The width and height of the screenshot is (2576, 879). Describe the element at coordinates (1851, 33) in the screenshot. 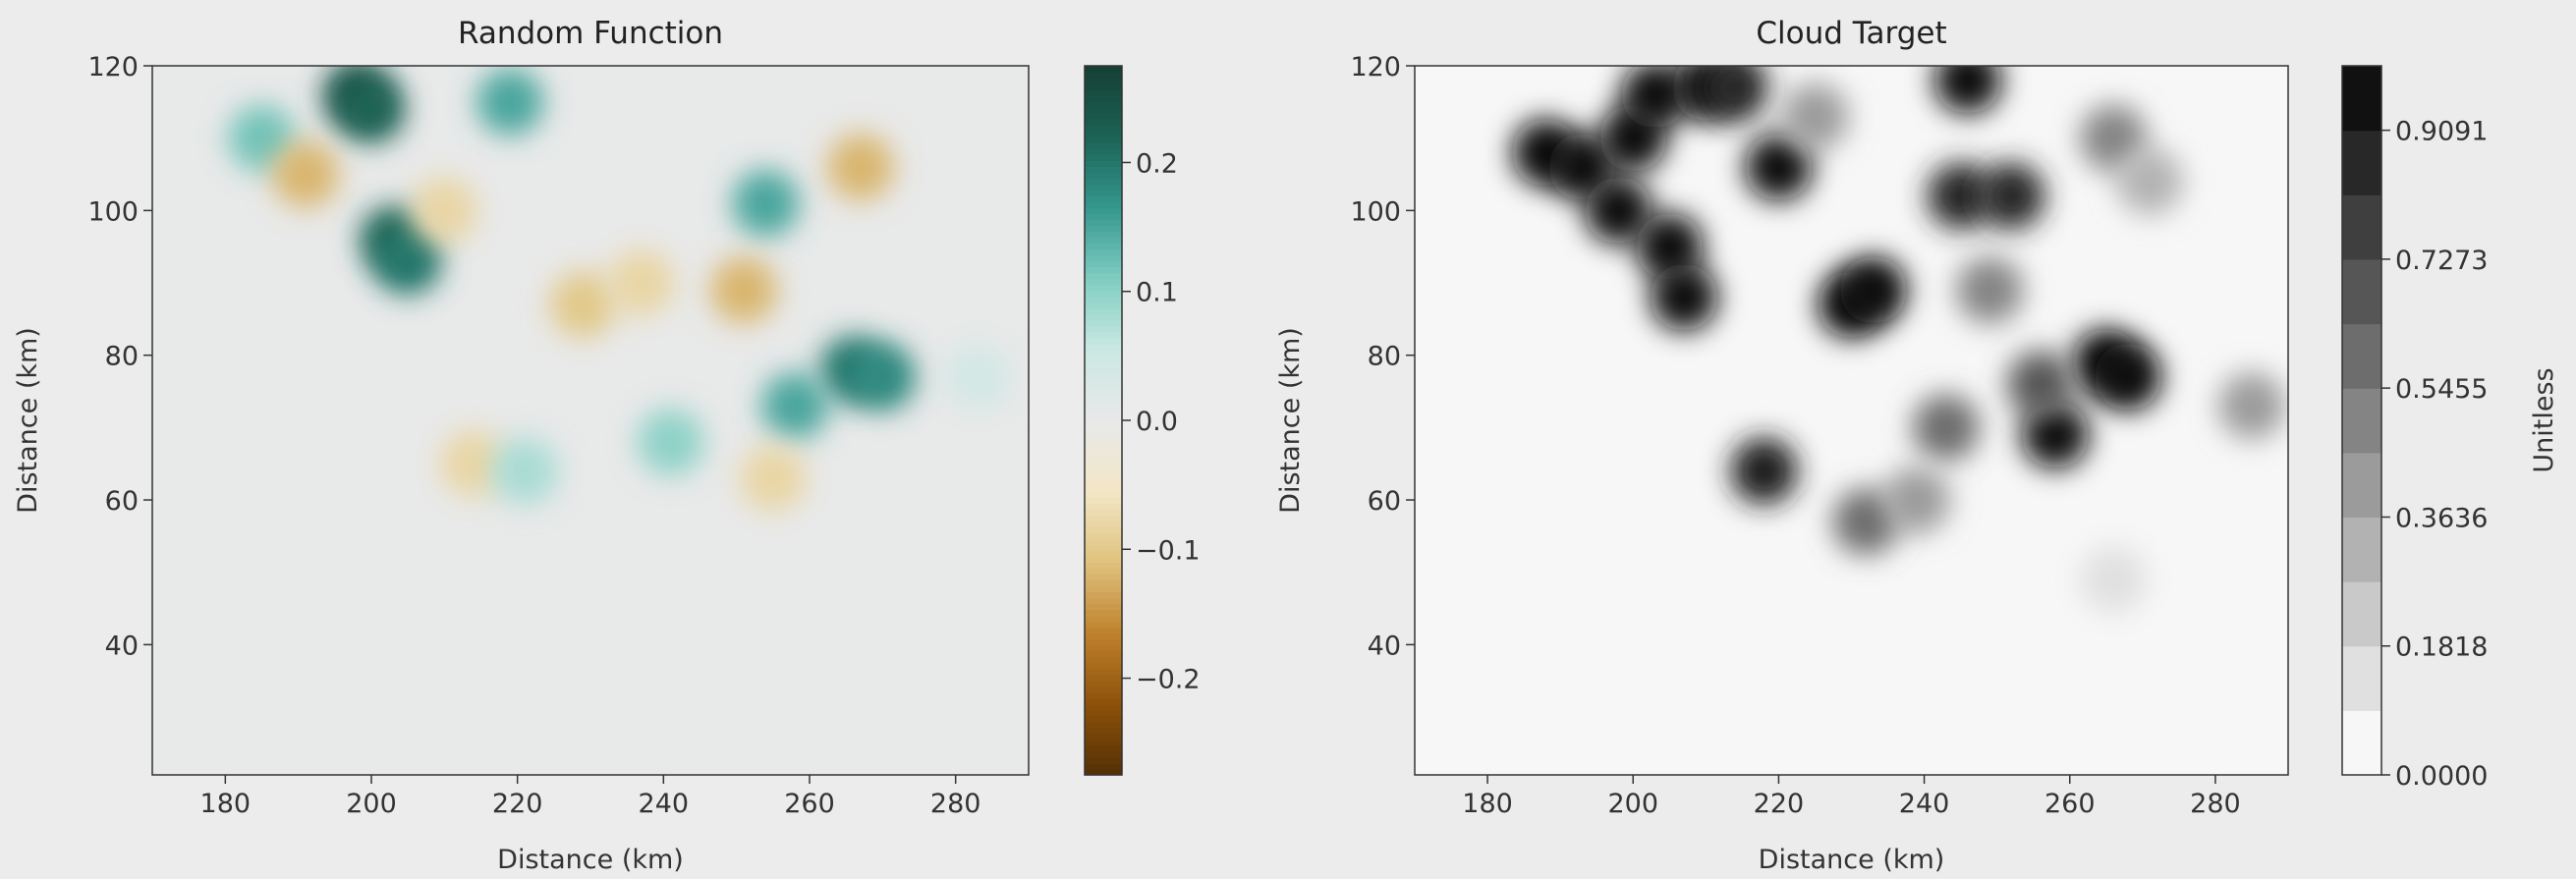

I see `chart-title: Cloud Target` at that location.